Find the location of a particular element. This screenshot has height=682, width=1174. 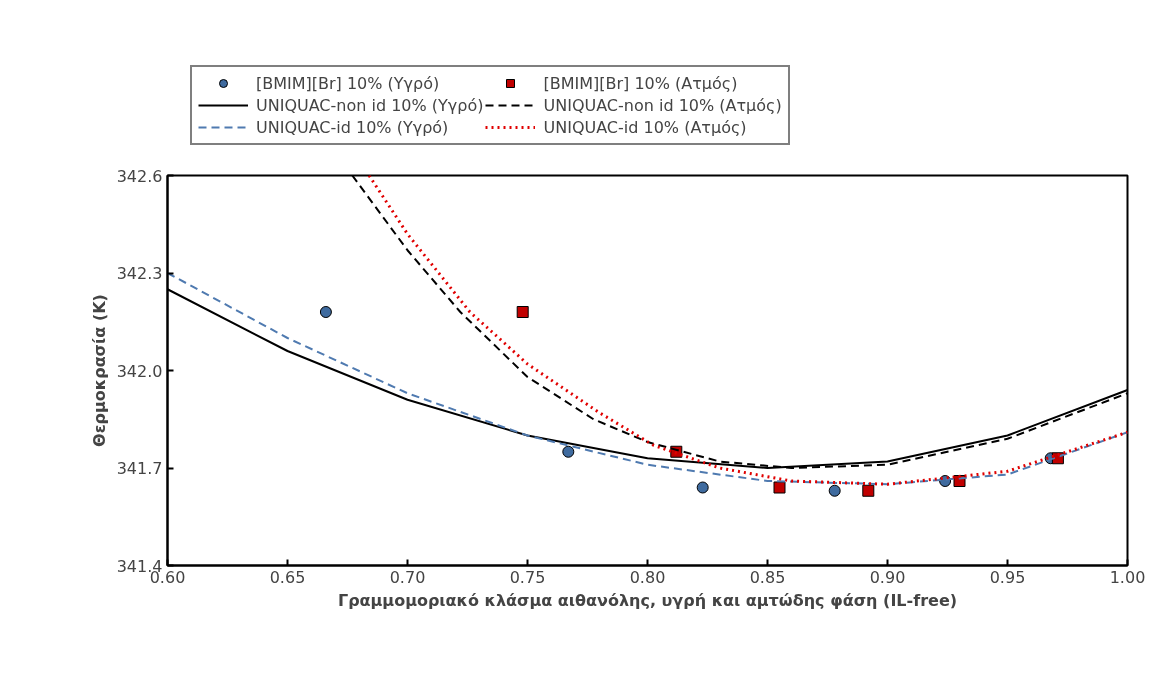

y-tick-label: 342.0 is located at coordinates (139, 371).